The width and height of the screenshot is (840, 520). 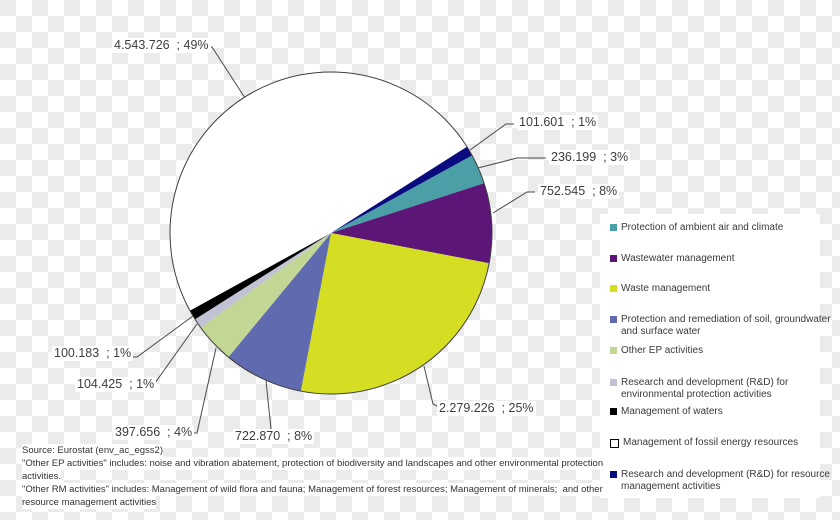 I want to click on legend-item-fossil-energy: Management of fossil energy resources, so click(x=704, y=443).